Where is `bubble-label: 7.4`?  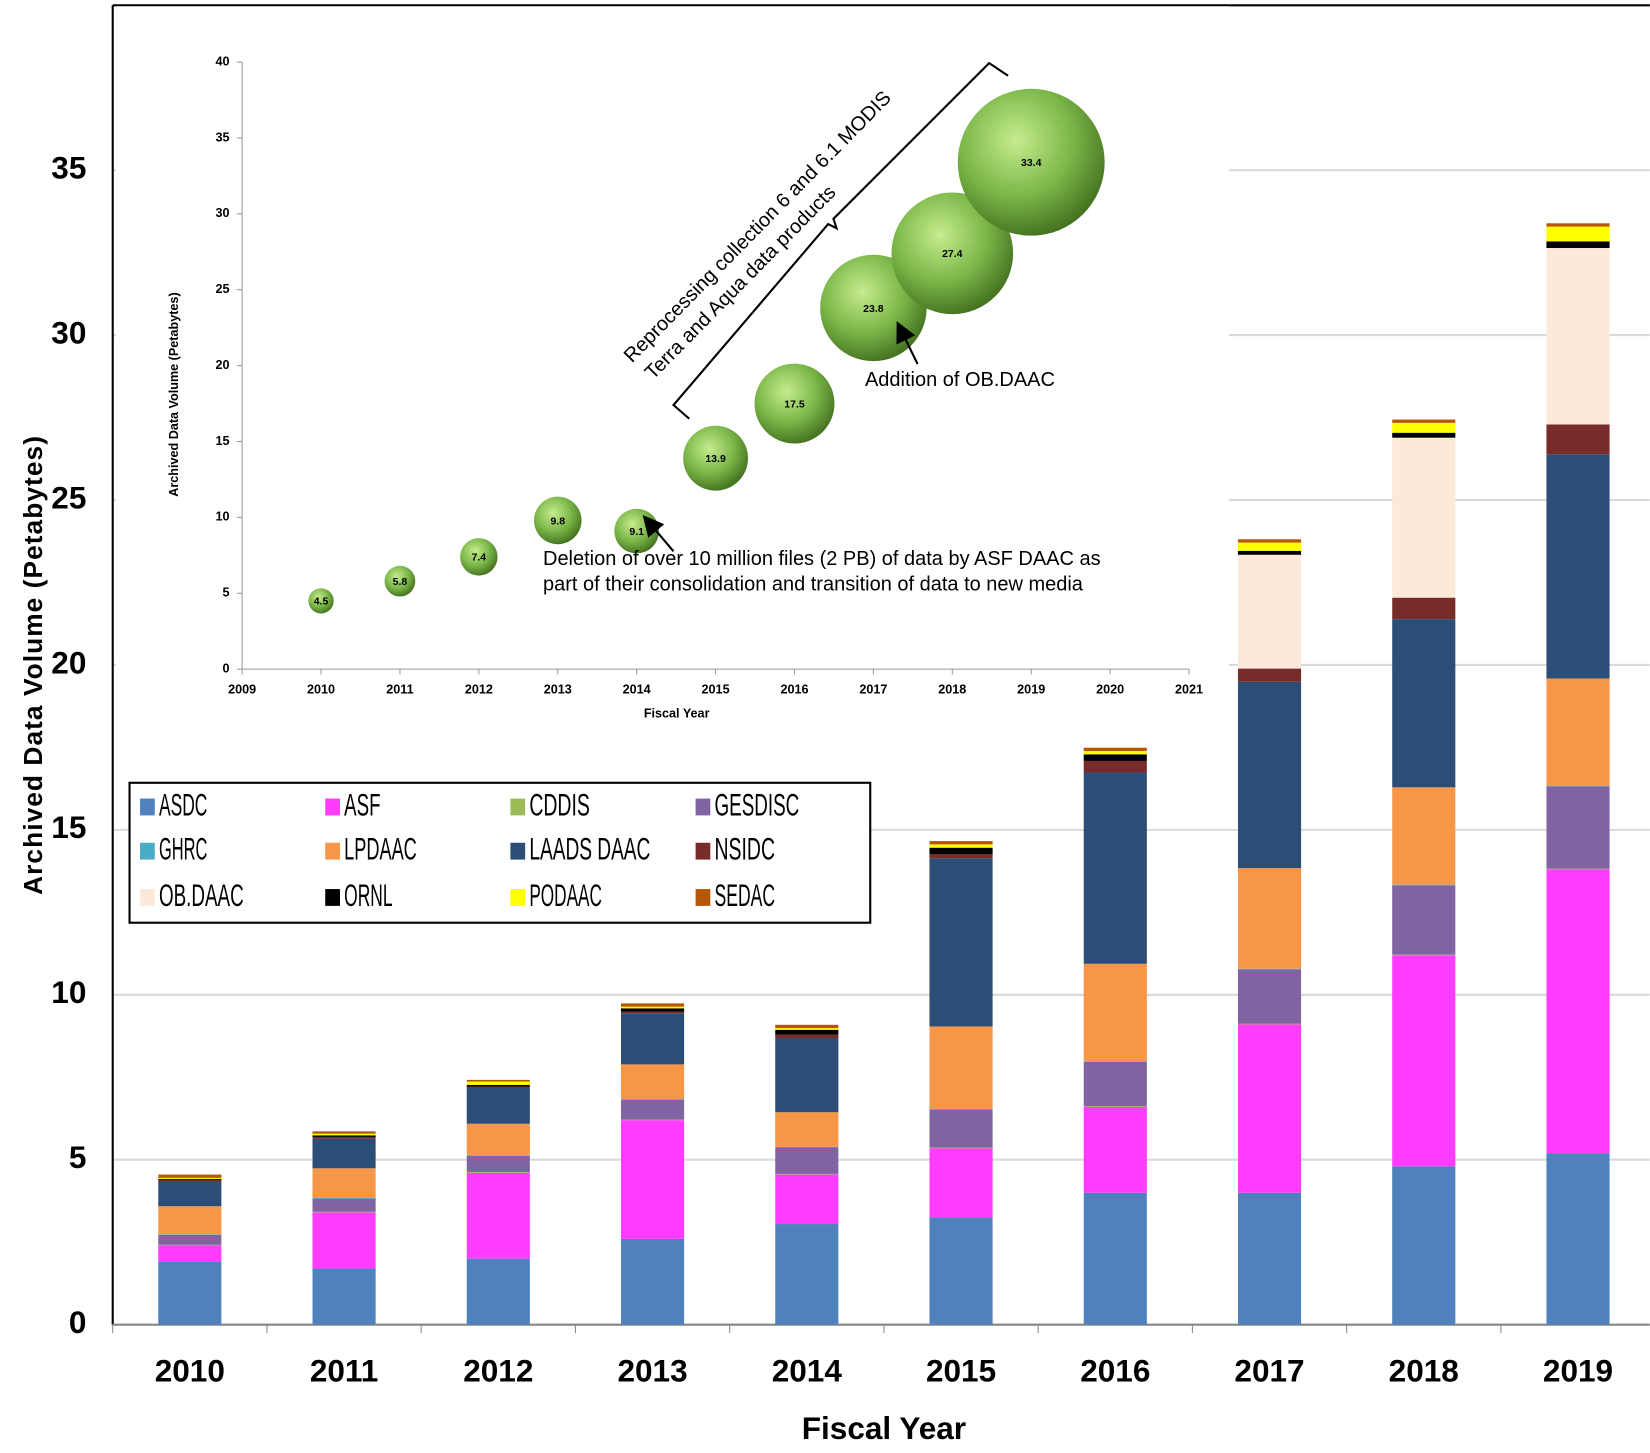 bubble-label: 7.4 is located at coordinates (479, 558).